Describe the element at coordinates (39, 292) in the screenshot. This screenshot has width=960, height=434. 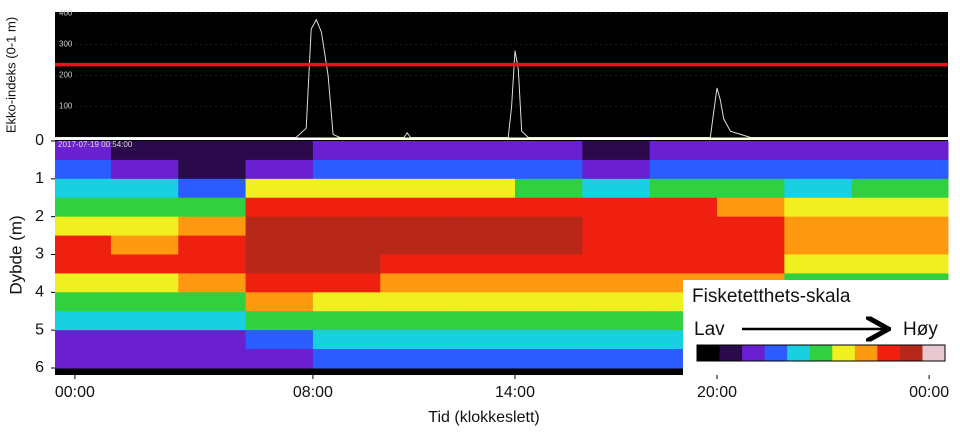
I see `y-tick-label: 4` at that location.